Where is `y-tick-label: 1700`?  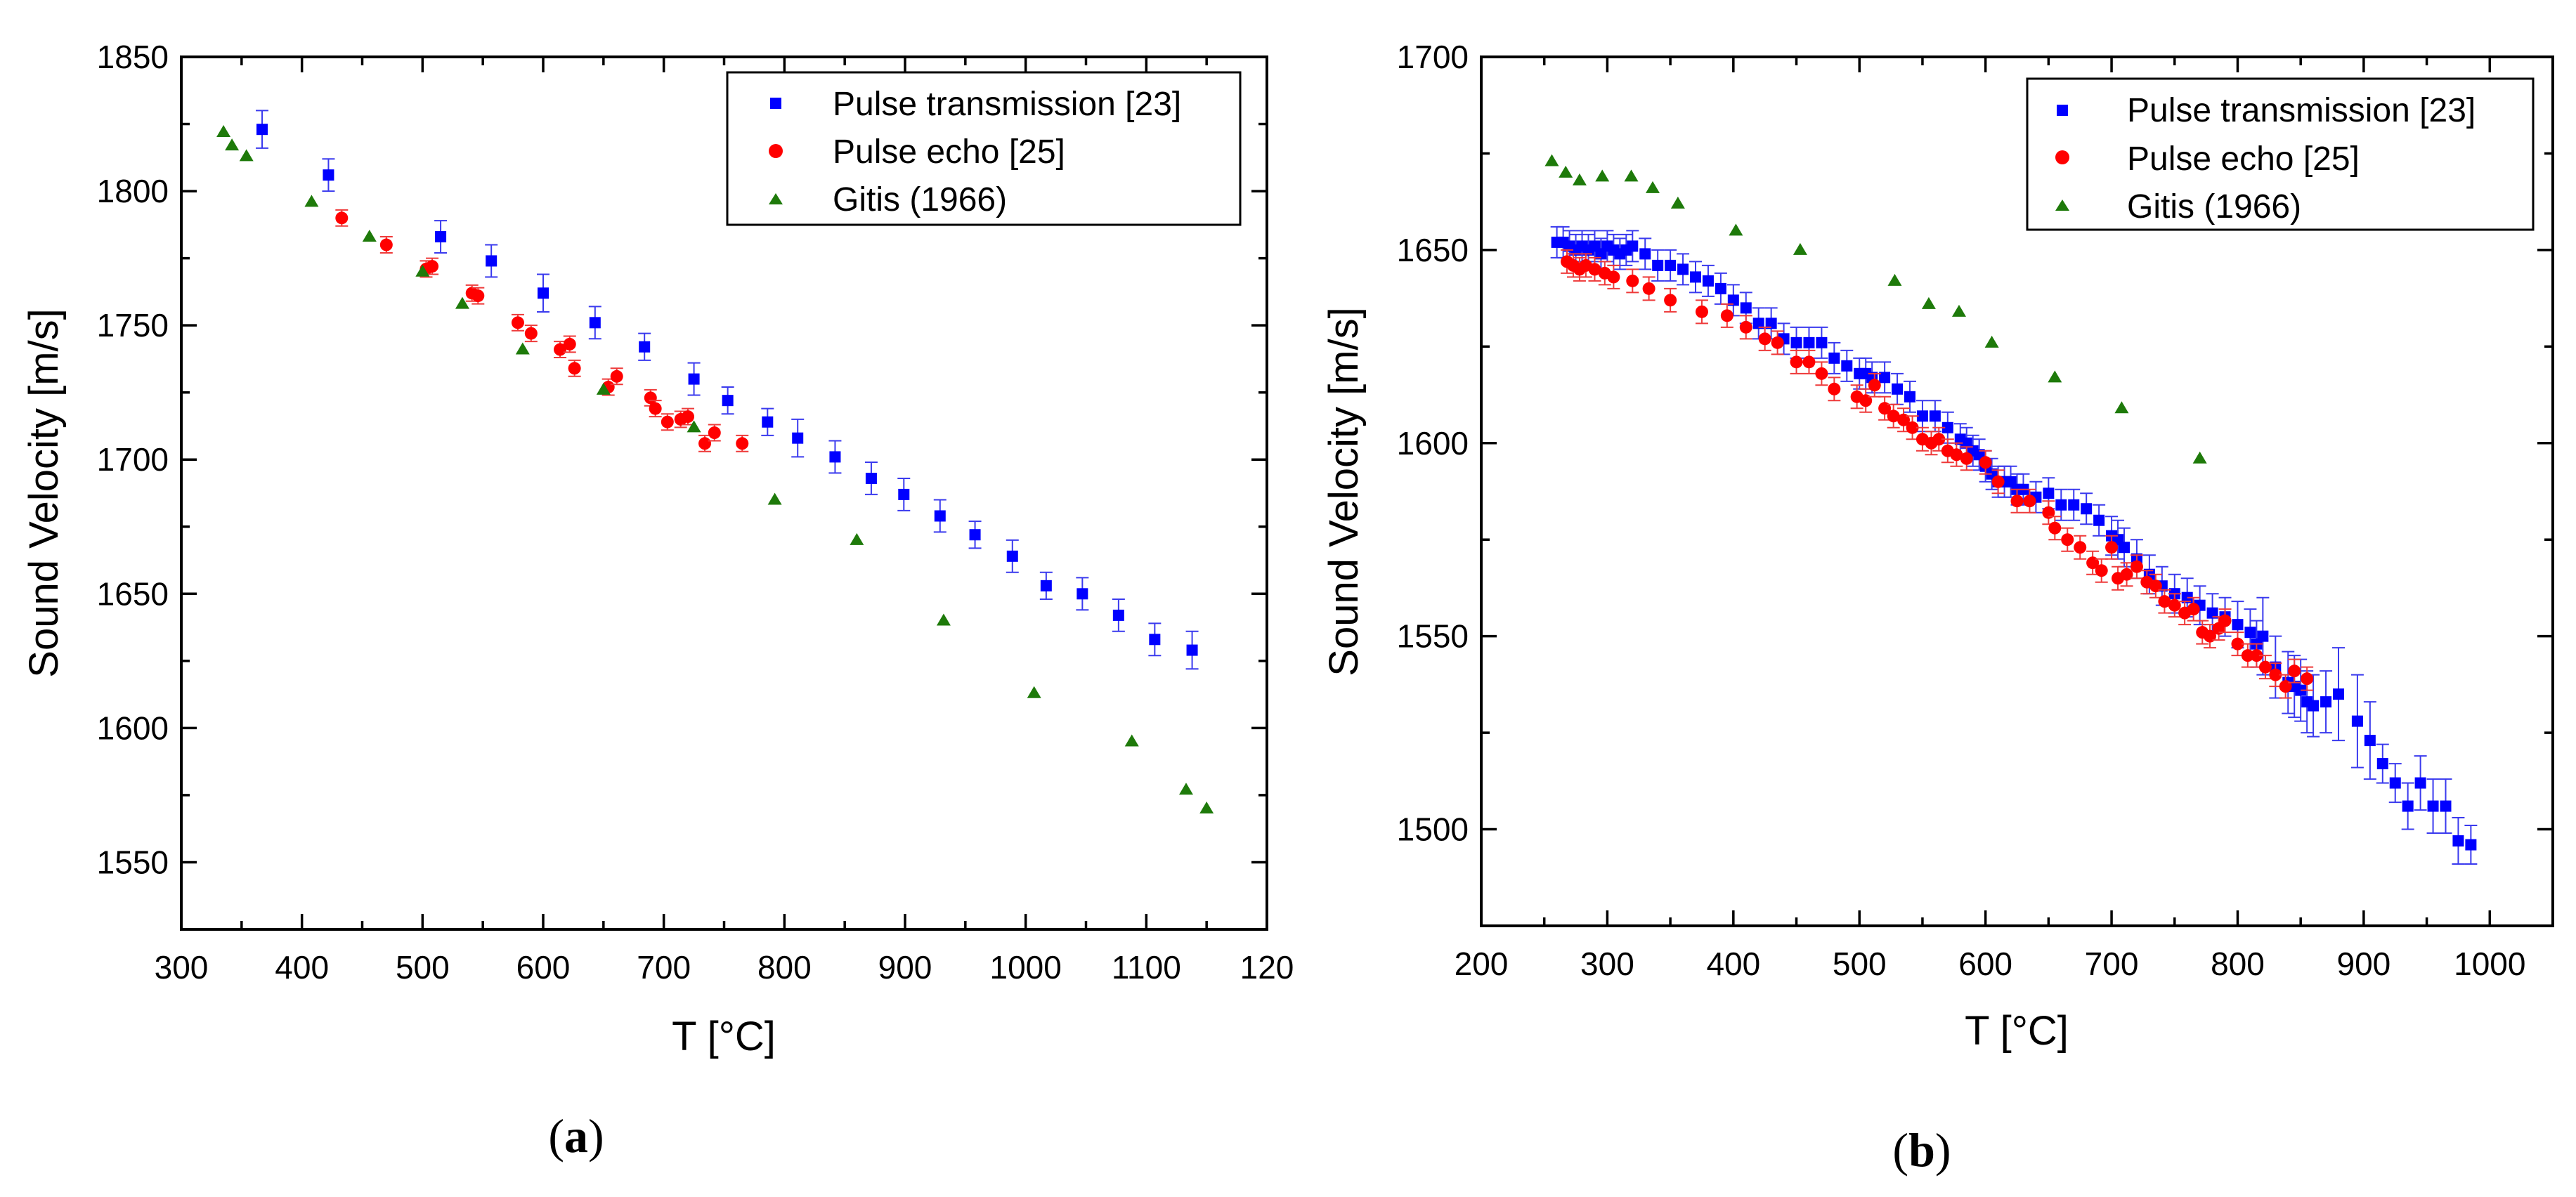
y-tick-label: 1700 is located at coordinates (1433, 57).